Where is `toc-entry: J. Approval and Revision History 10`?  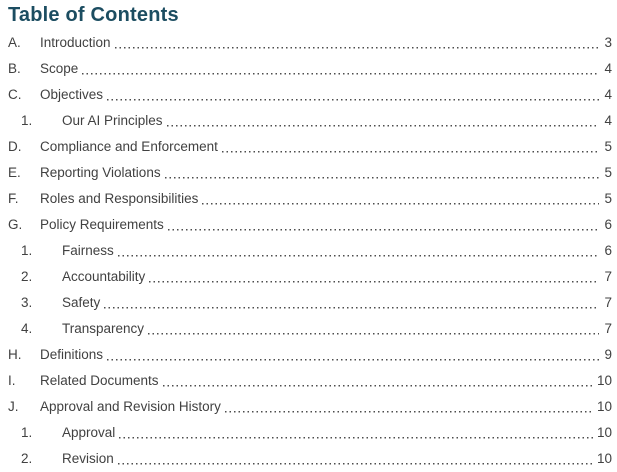 toc-entry: J. Approval and Revision History 10 is located at coordinates (306, 407).